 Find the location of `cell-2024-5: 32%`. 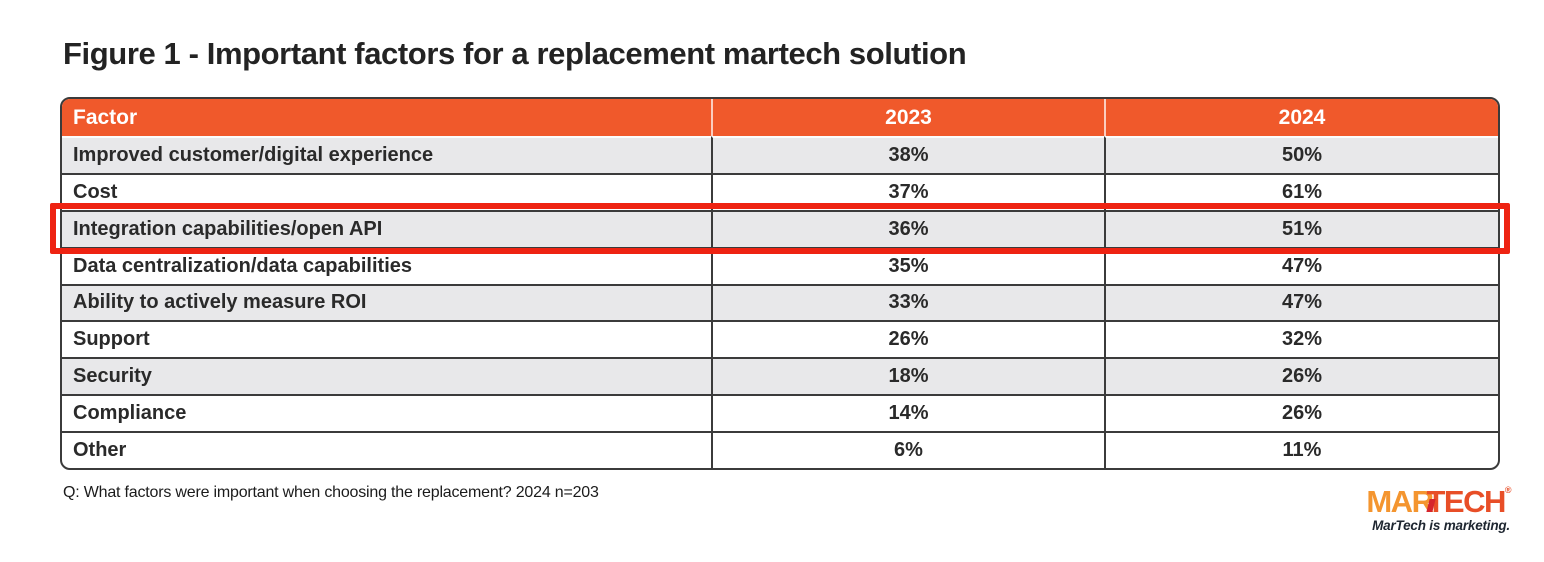

cell-2024-5: 32% is located at coordinates (1301, 339).